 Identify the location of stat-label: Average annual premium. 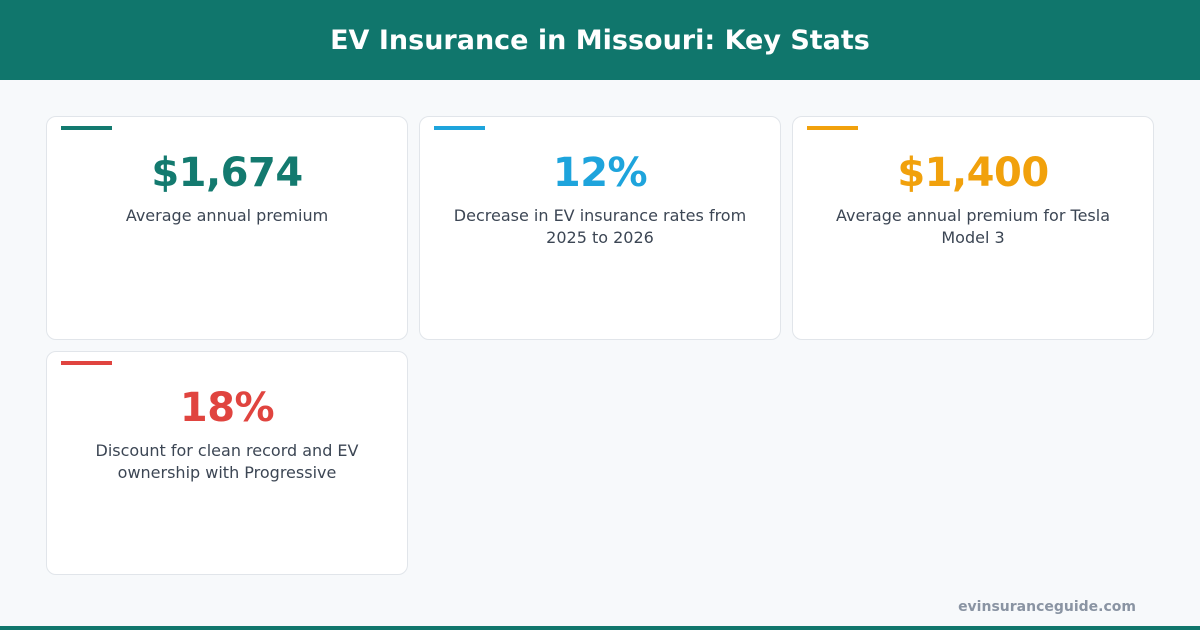
(227, 215).